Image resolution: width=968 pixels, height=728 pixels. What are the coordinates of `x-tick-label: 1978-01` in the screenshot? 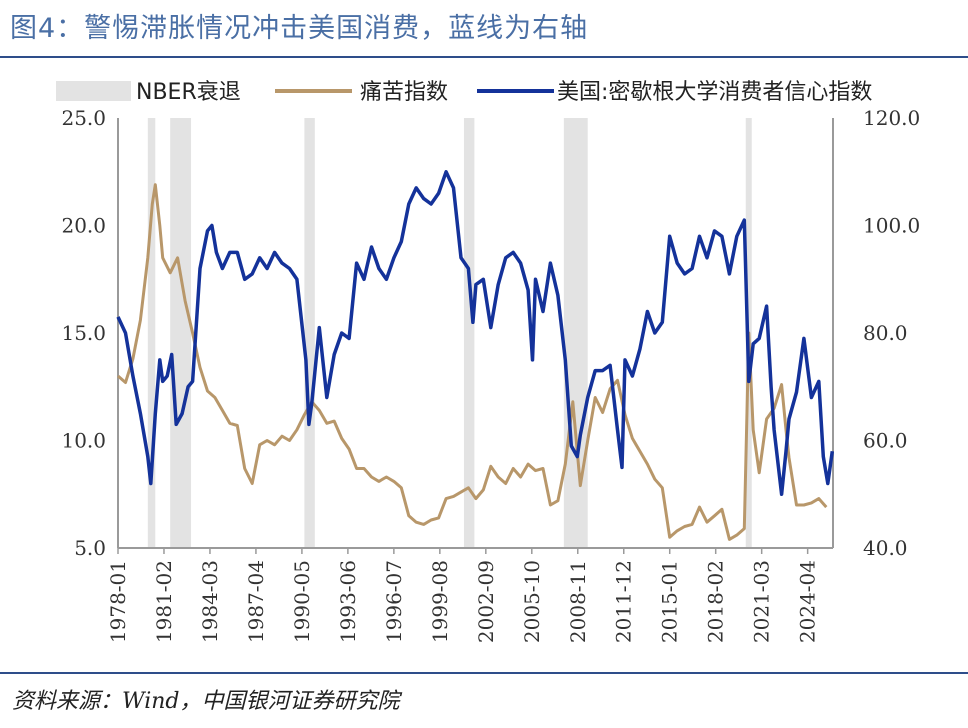 It's located at (118, 601).